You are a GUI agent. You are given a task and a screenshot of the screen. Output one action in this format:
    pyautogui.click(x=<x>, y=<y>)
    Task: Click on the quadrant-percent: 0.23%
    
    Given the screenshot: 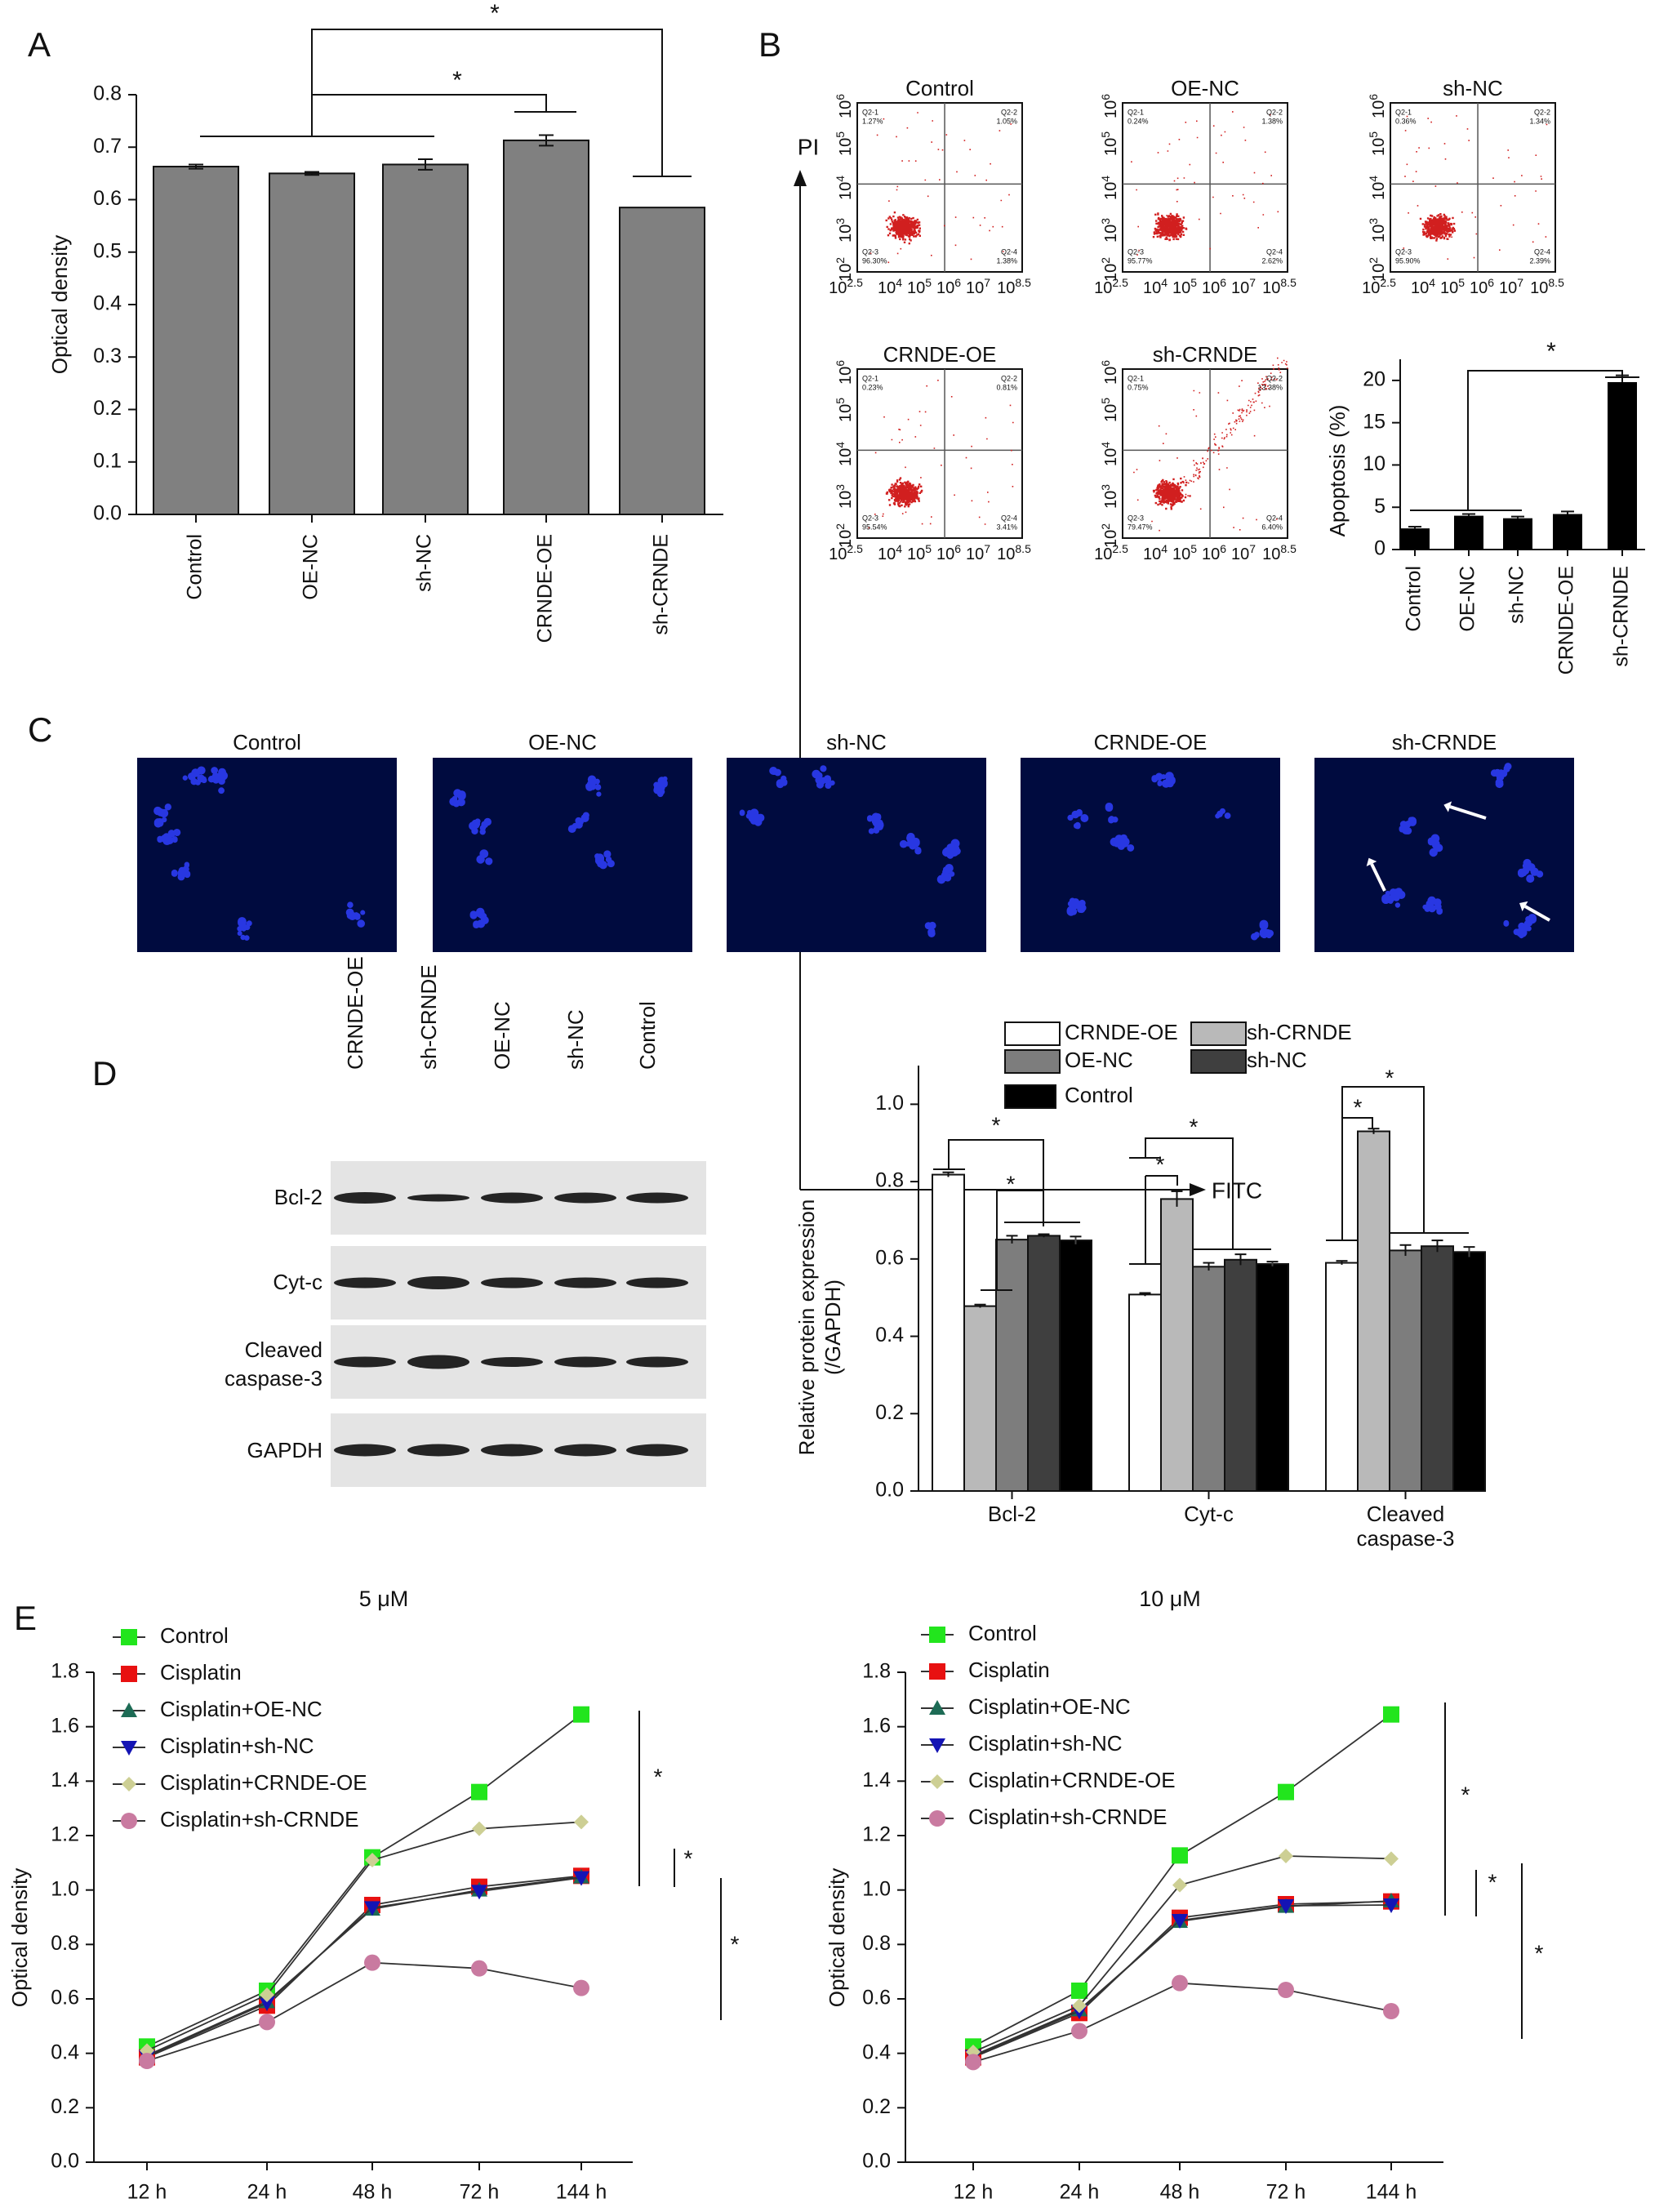 What is the action you would take?
    pyautogui.click(x=872, y=387)
    